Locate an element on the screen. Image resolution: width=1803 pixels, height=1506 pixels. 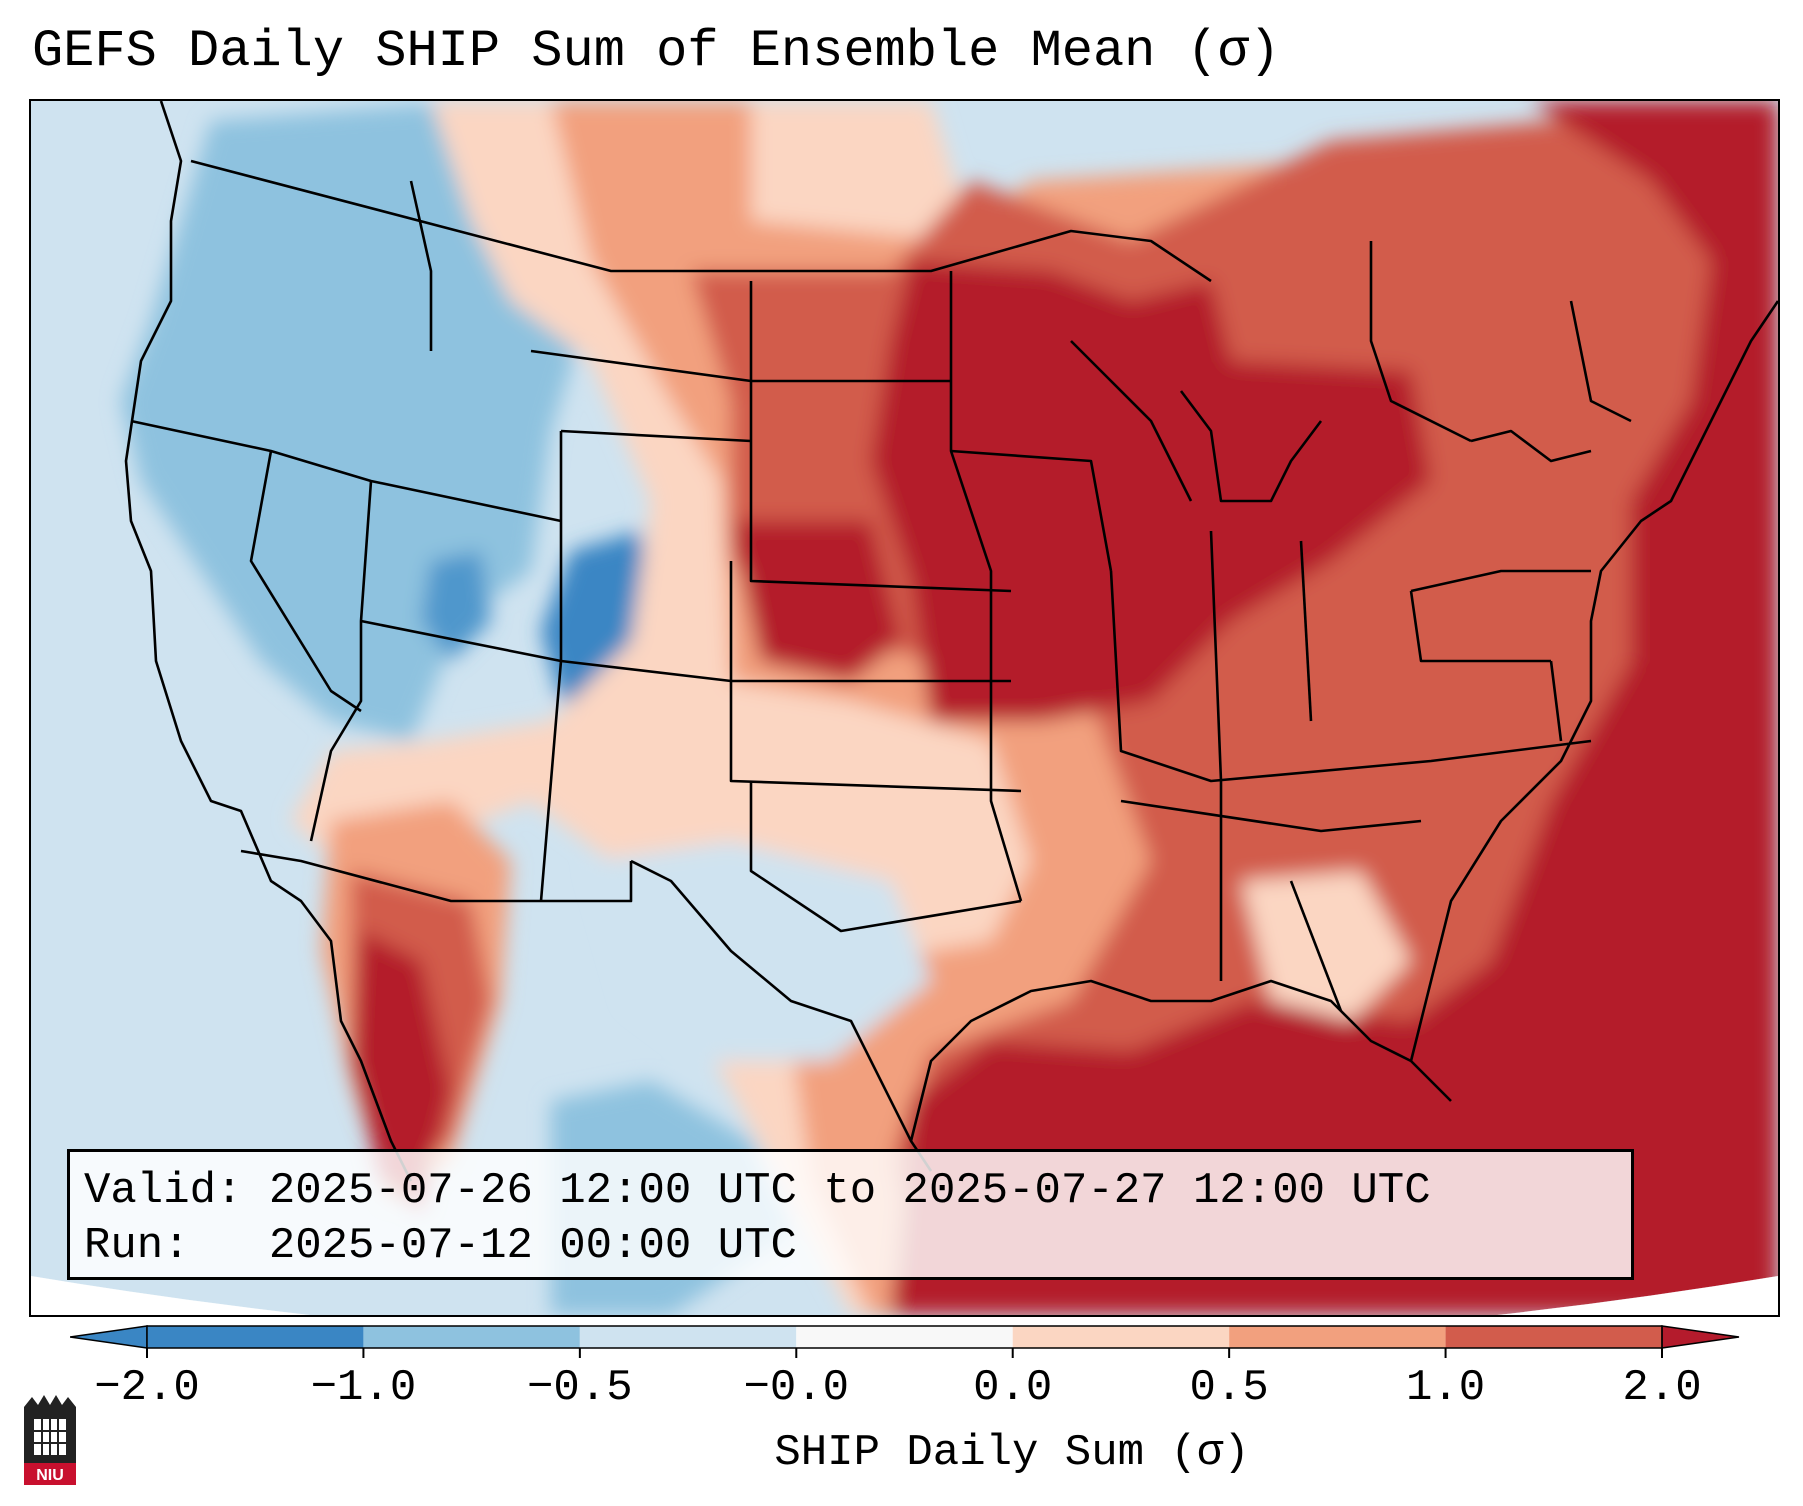
colorbar is located at coordinates (905, 1341).